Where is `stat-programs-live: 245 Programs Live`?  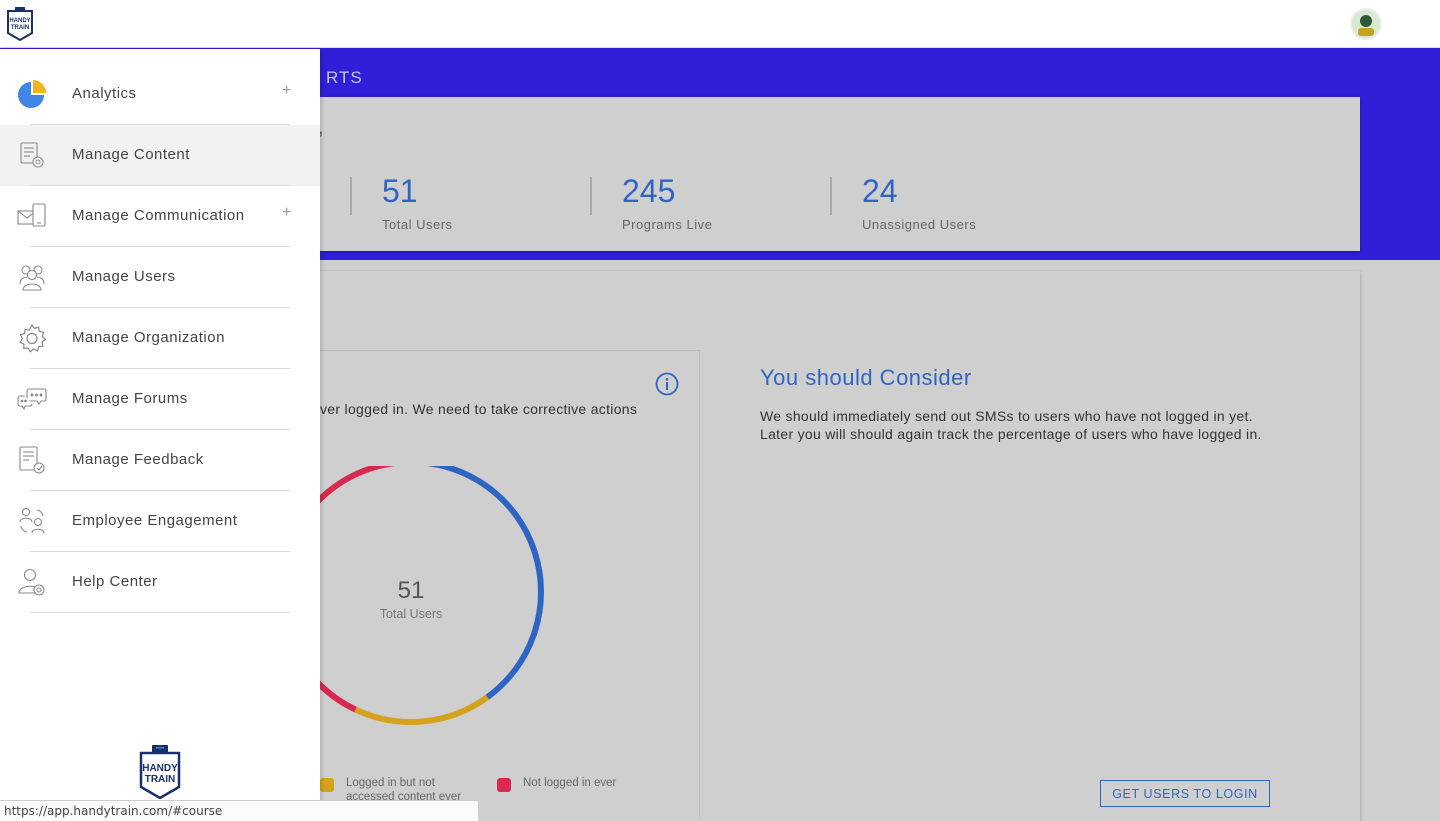
stat-programs-live: 245 Programs Live is located at coordinates (651, 202).